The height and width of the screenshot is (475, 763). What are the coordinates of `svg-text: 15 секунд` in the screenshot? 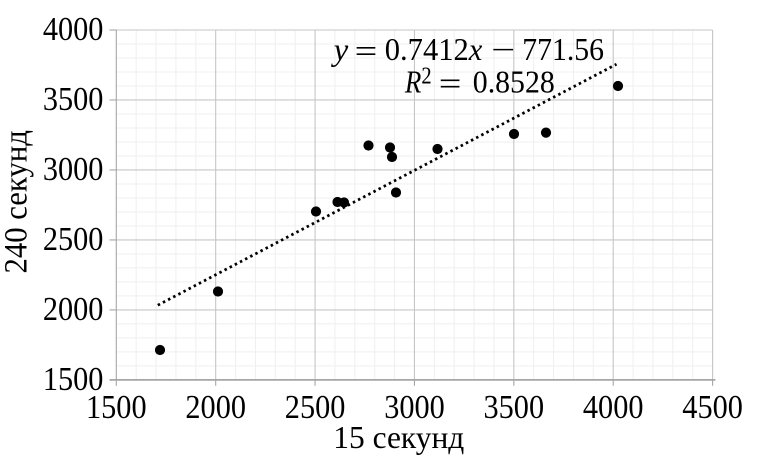 It's located at (398, 438).